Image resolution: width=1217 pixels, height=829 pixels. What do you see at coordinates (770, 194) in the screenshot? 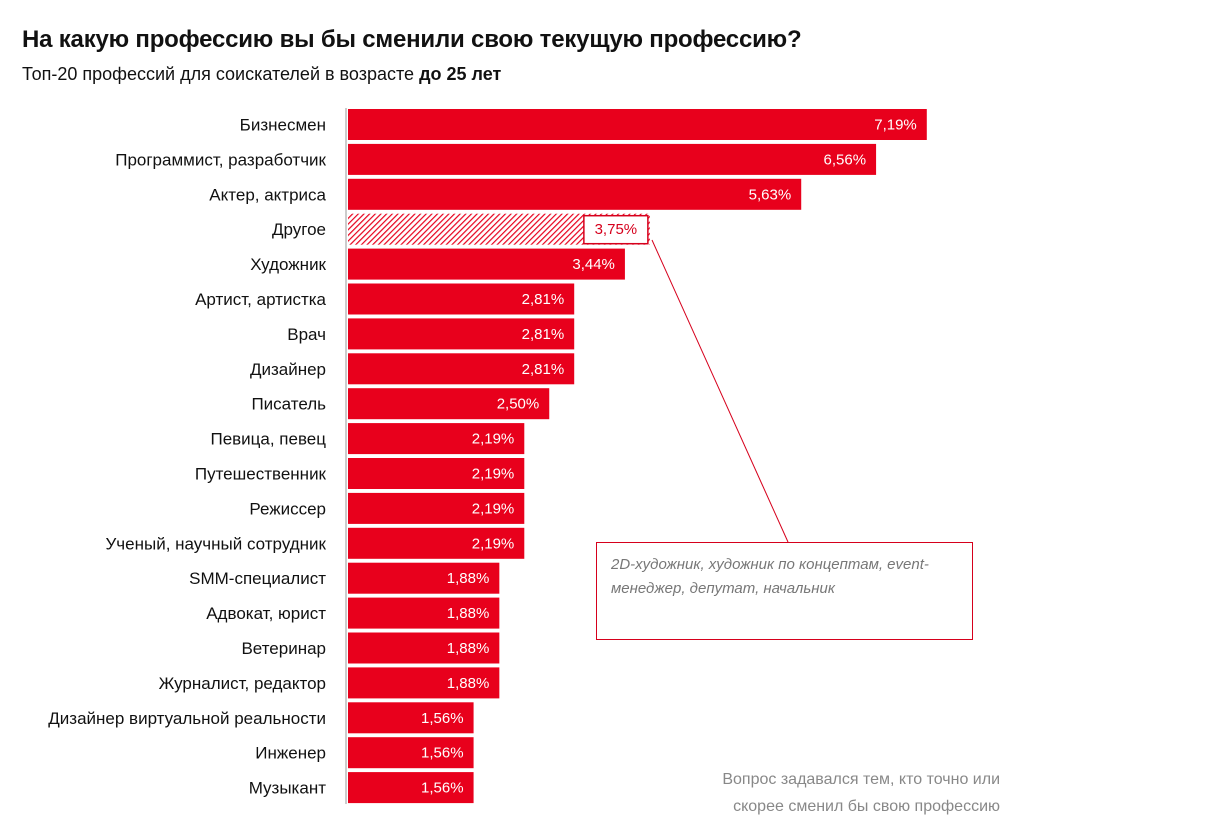
I see `value-label: 5,63%` at bounding box center [770, 194].